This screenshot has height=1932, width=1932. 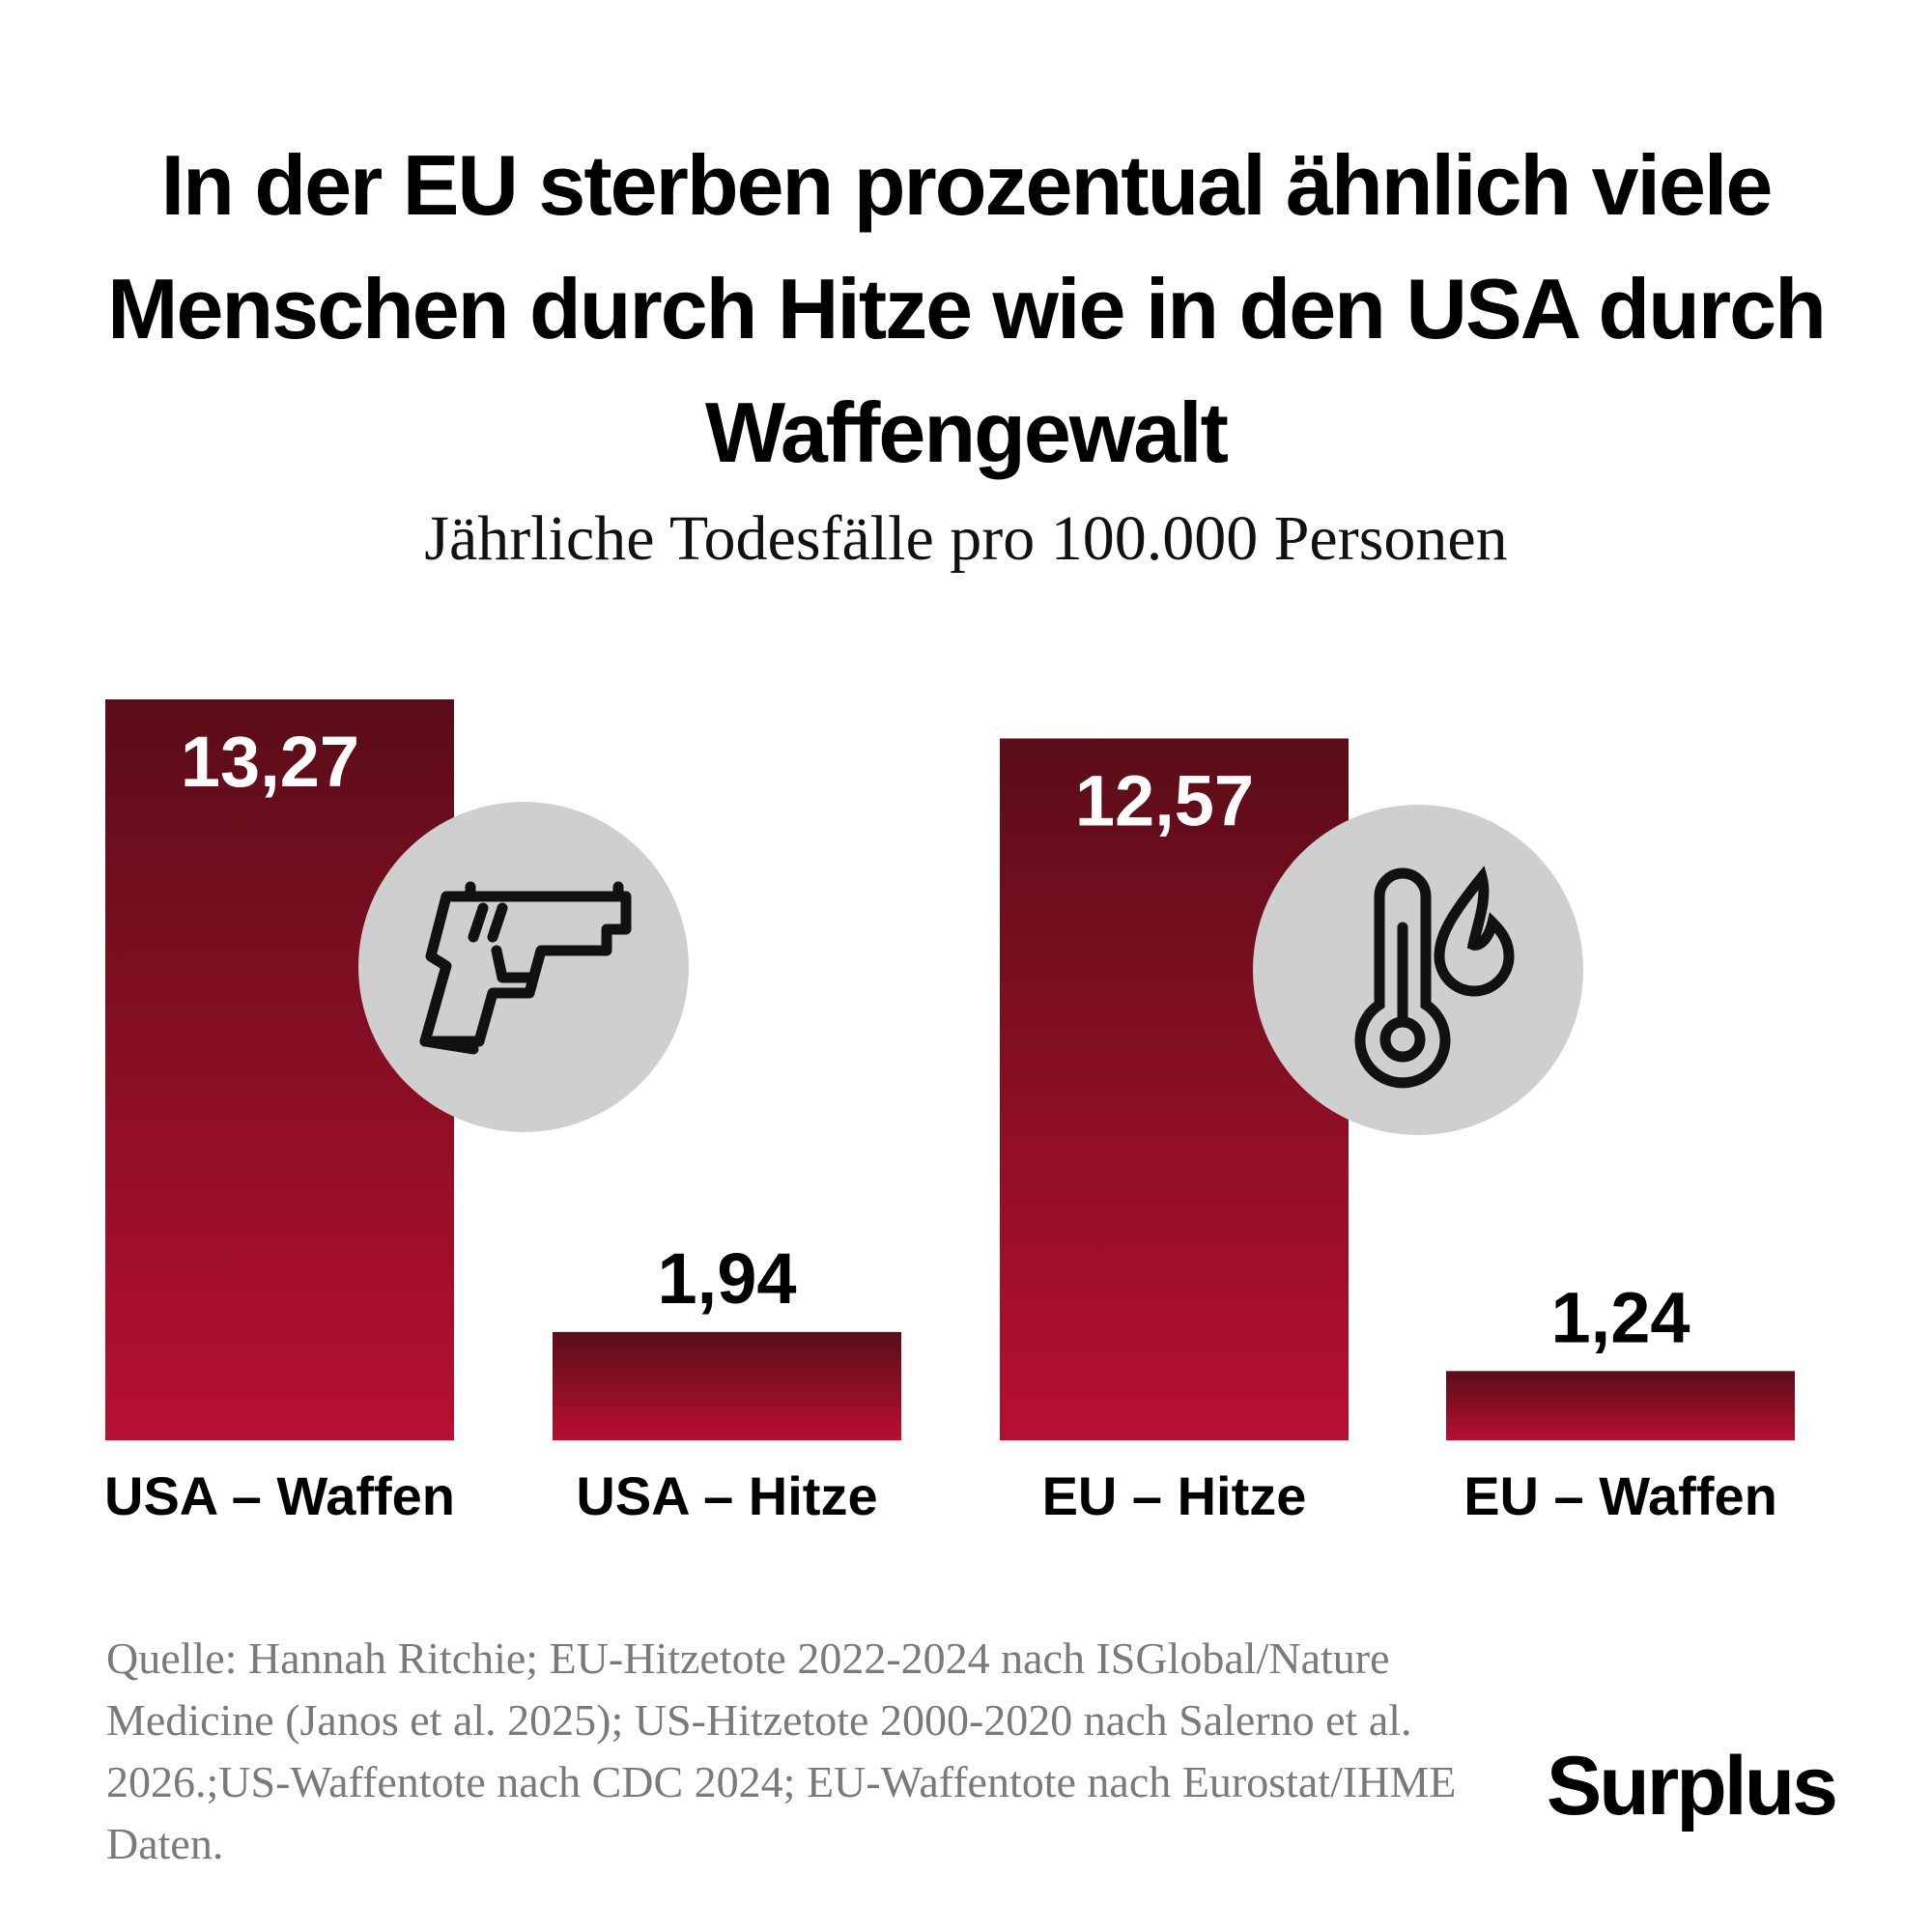 I want to click on value-label: 1,24, so click(x=1620, y=1317).